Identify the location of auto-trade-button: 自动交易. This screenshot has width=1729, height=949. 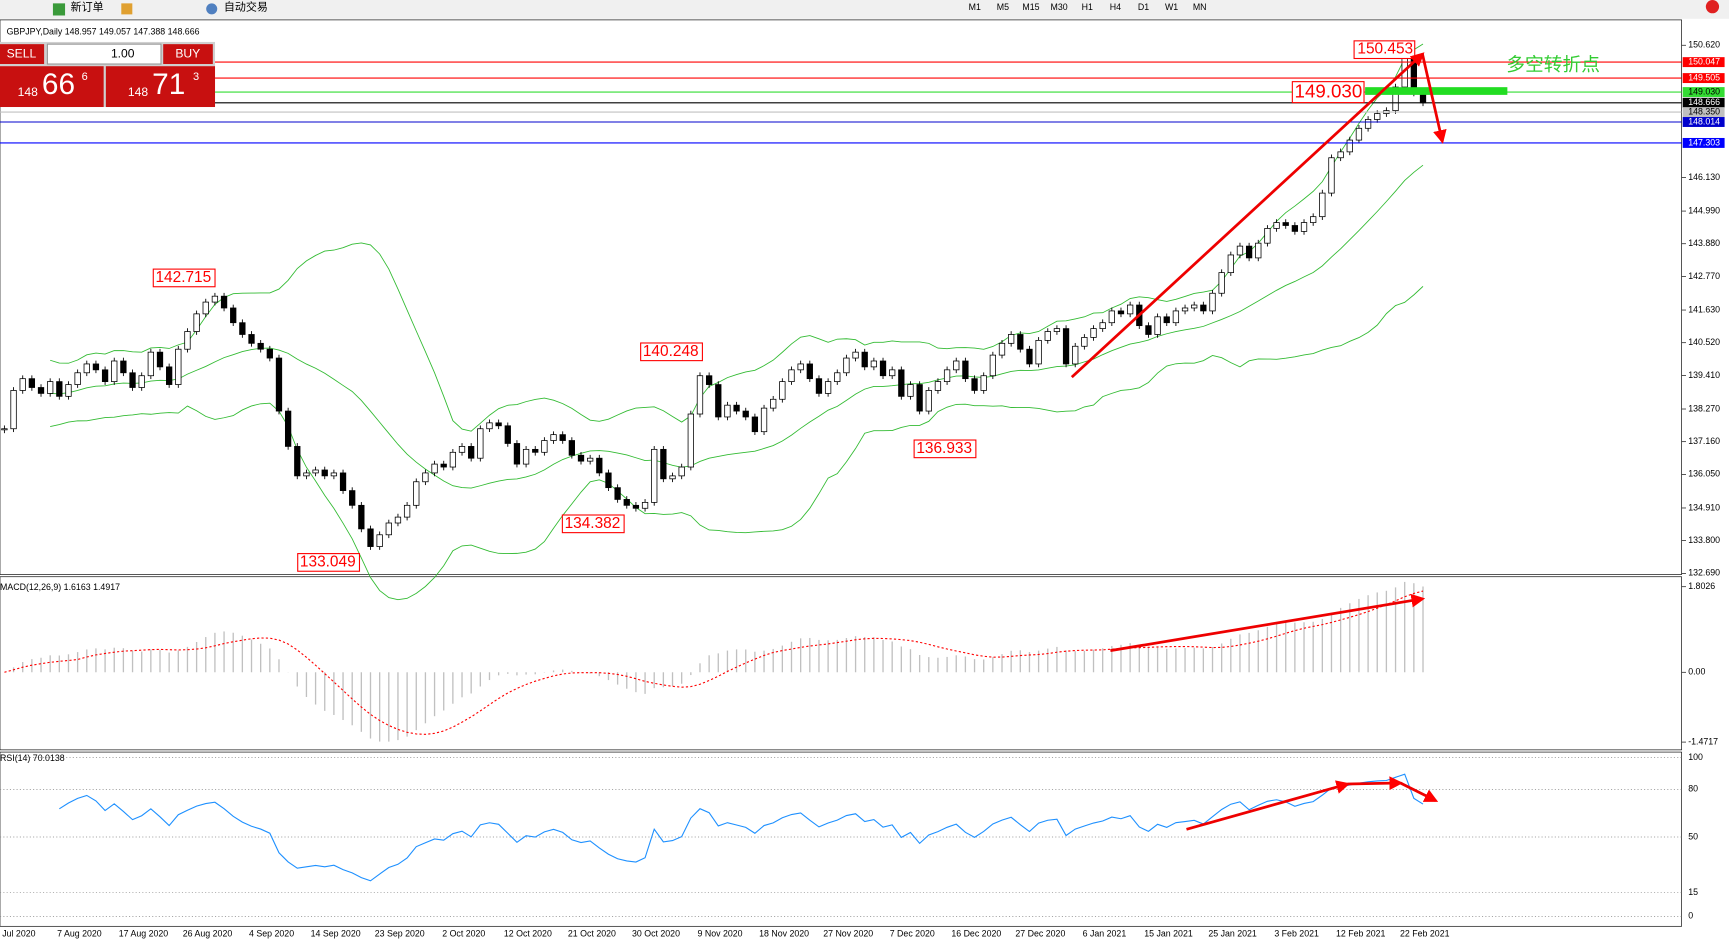
(246, 7).